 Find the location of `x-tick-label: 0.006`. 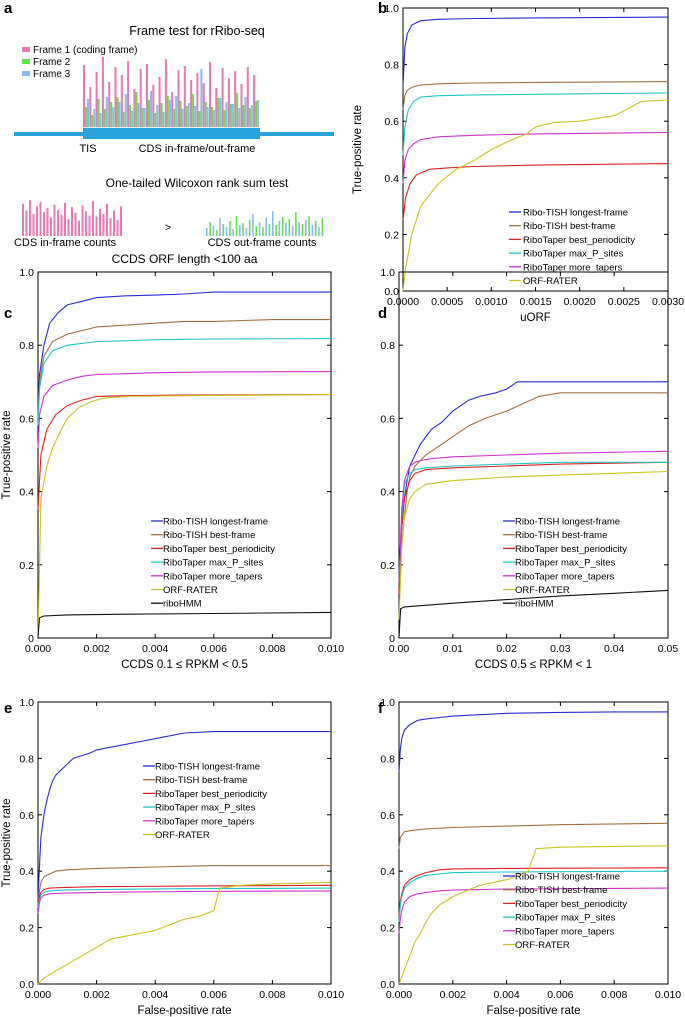

x-tick-label: 0.006 is located at coordinates (214, 995).